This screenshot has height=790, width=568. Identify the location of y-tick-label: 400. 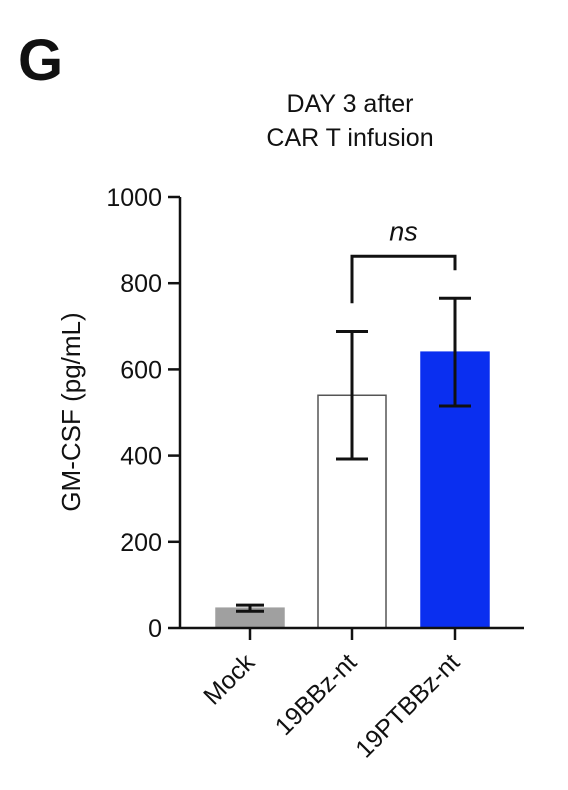
(141, 457).